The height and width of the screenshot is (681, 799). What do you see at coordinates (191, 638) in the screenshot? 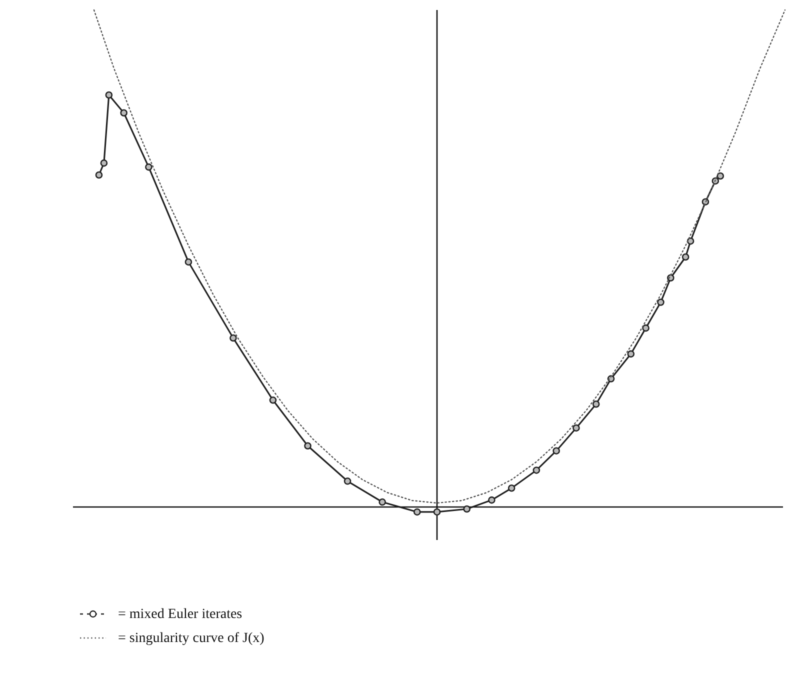
I see `legend-label: = singularity curve of J(x)` at bounding box center [191, 638].